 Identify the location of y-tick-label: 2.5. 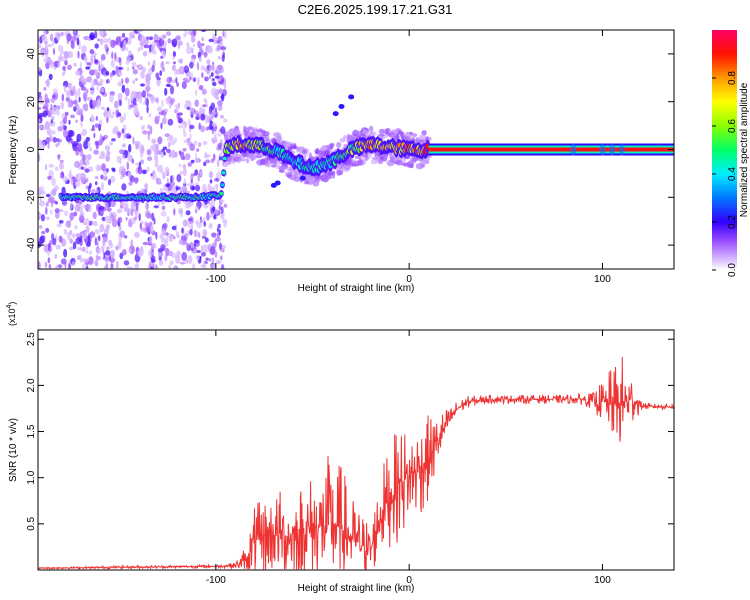
(31, 339).